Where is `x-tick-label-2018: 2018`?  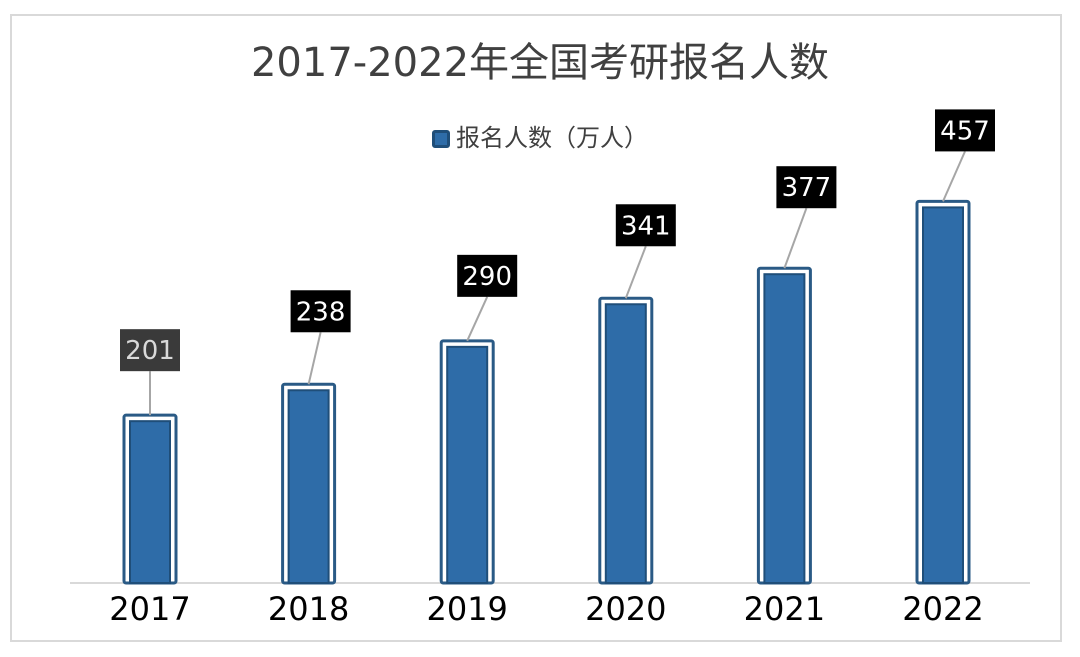 x-tick-label-2018: 2018 is located at coordinates (308, 609).